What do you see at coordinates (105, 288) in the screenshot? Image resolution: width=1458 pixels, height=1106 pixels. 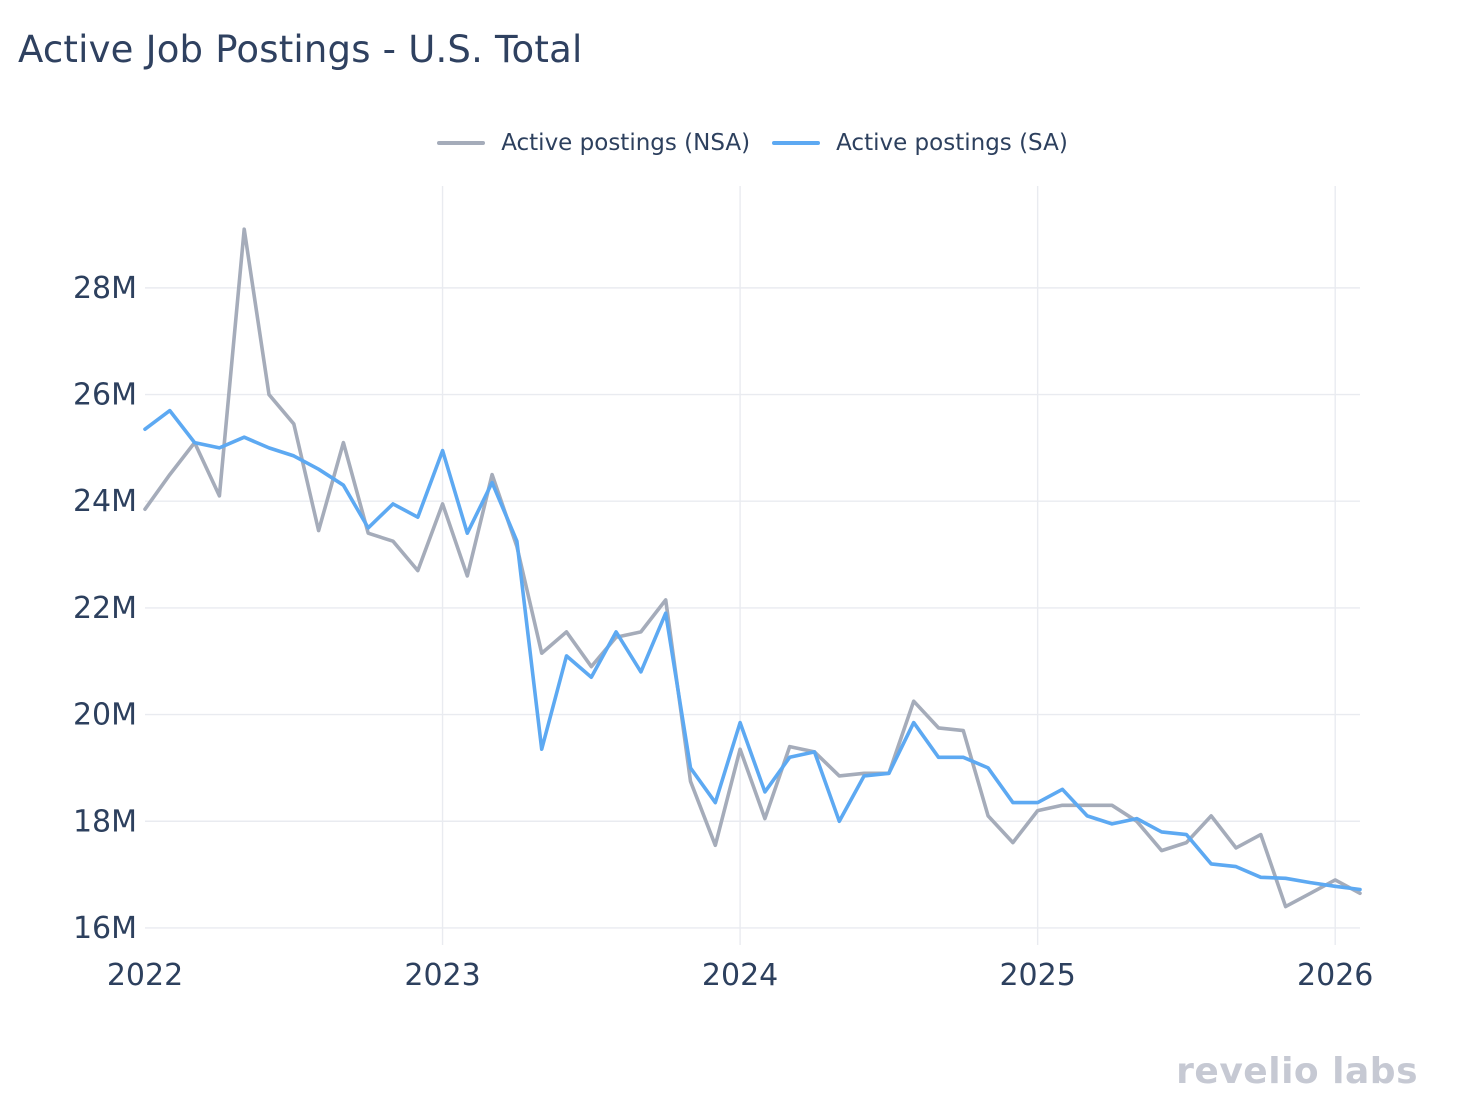 I see `y-tick-label: 28M` at bounding box center [105, 288].